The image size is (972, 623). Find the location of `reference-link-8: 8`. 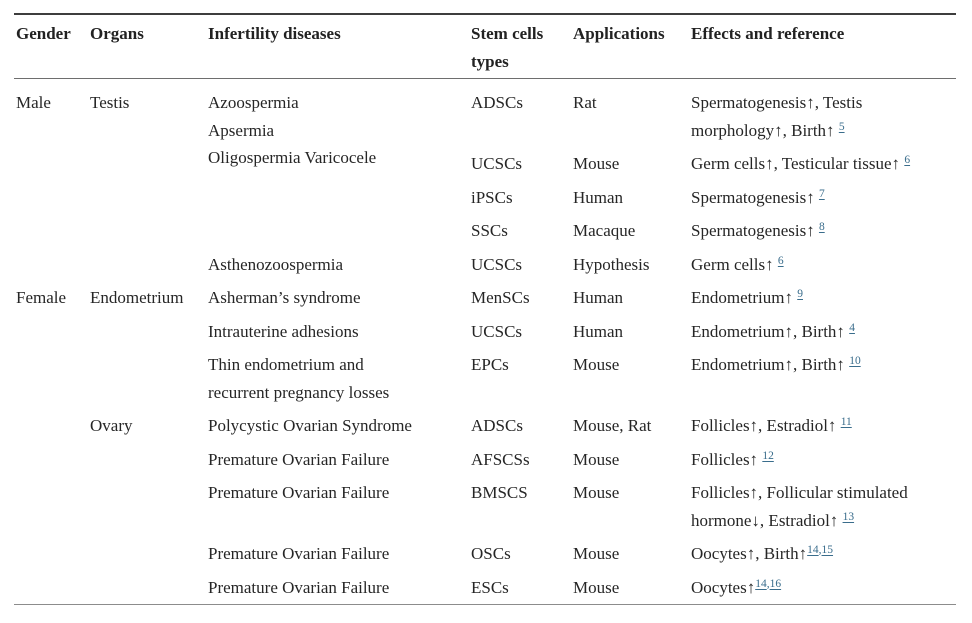

reference-link-8: 8 is located at coordinates (821, 227).